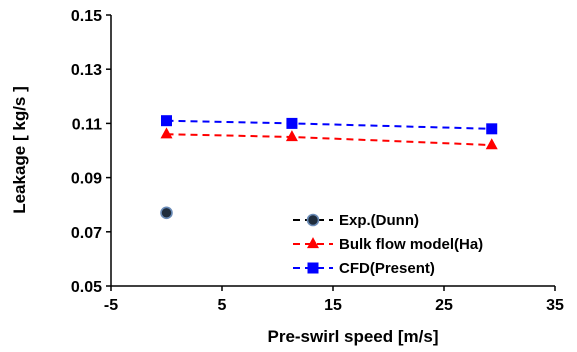  What do you see at coordinates (352, 336) in the screenshot?
I see `x-axis-title: Pre-swirl speed [m/s]` at bounding box center [352, 336].